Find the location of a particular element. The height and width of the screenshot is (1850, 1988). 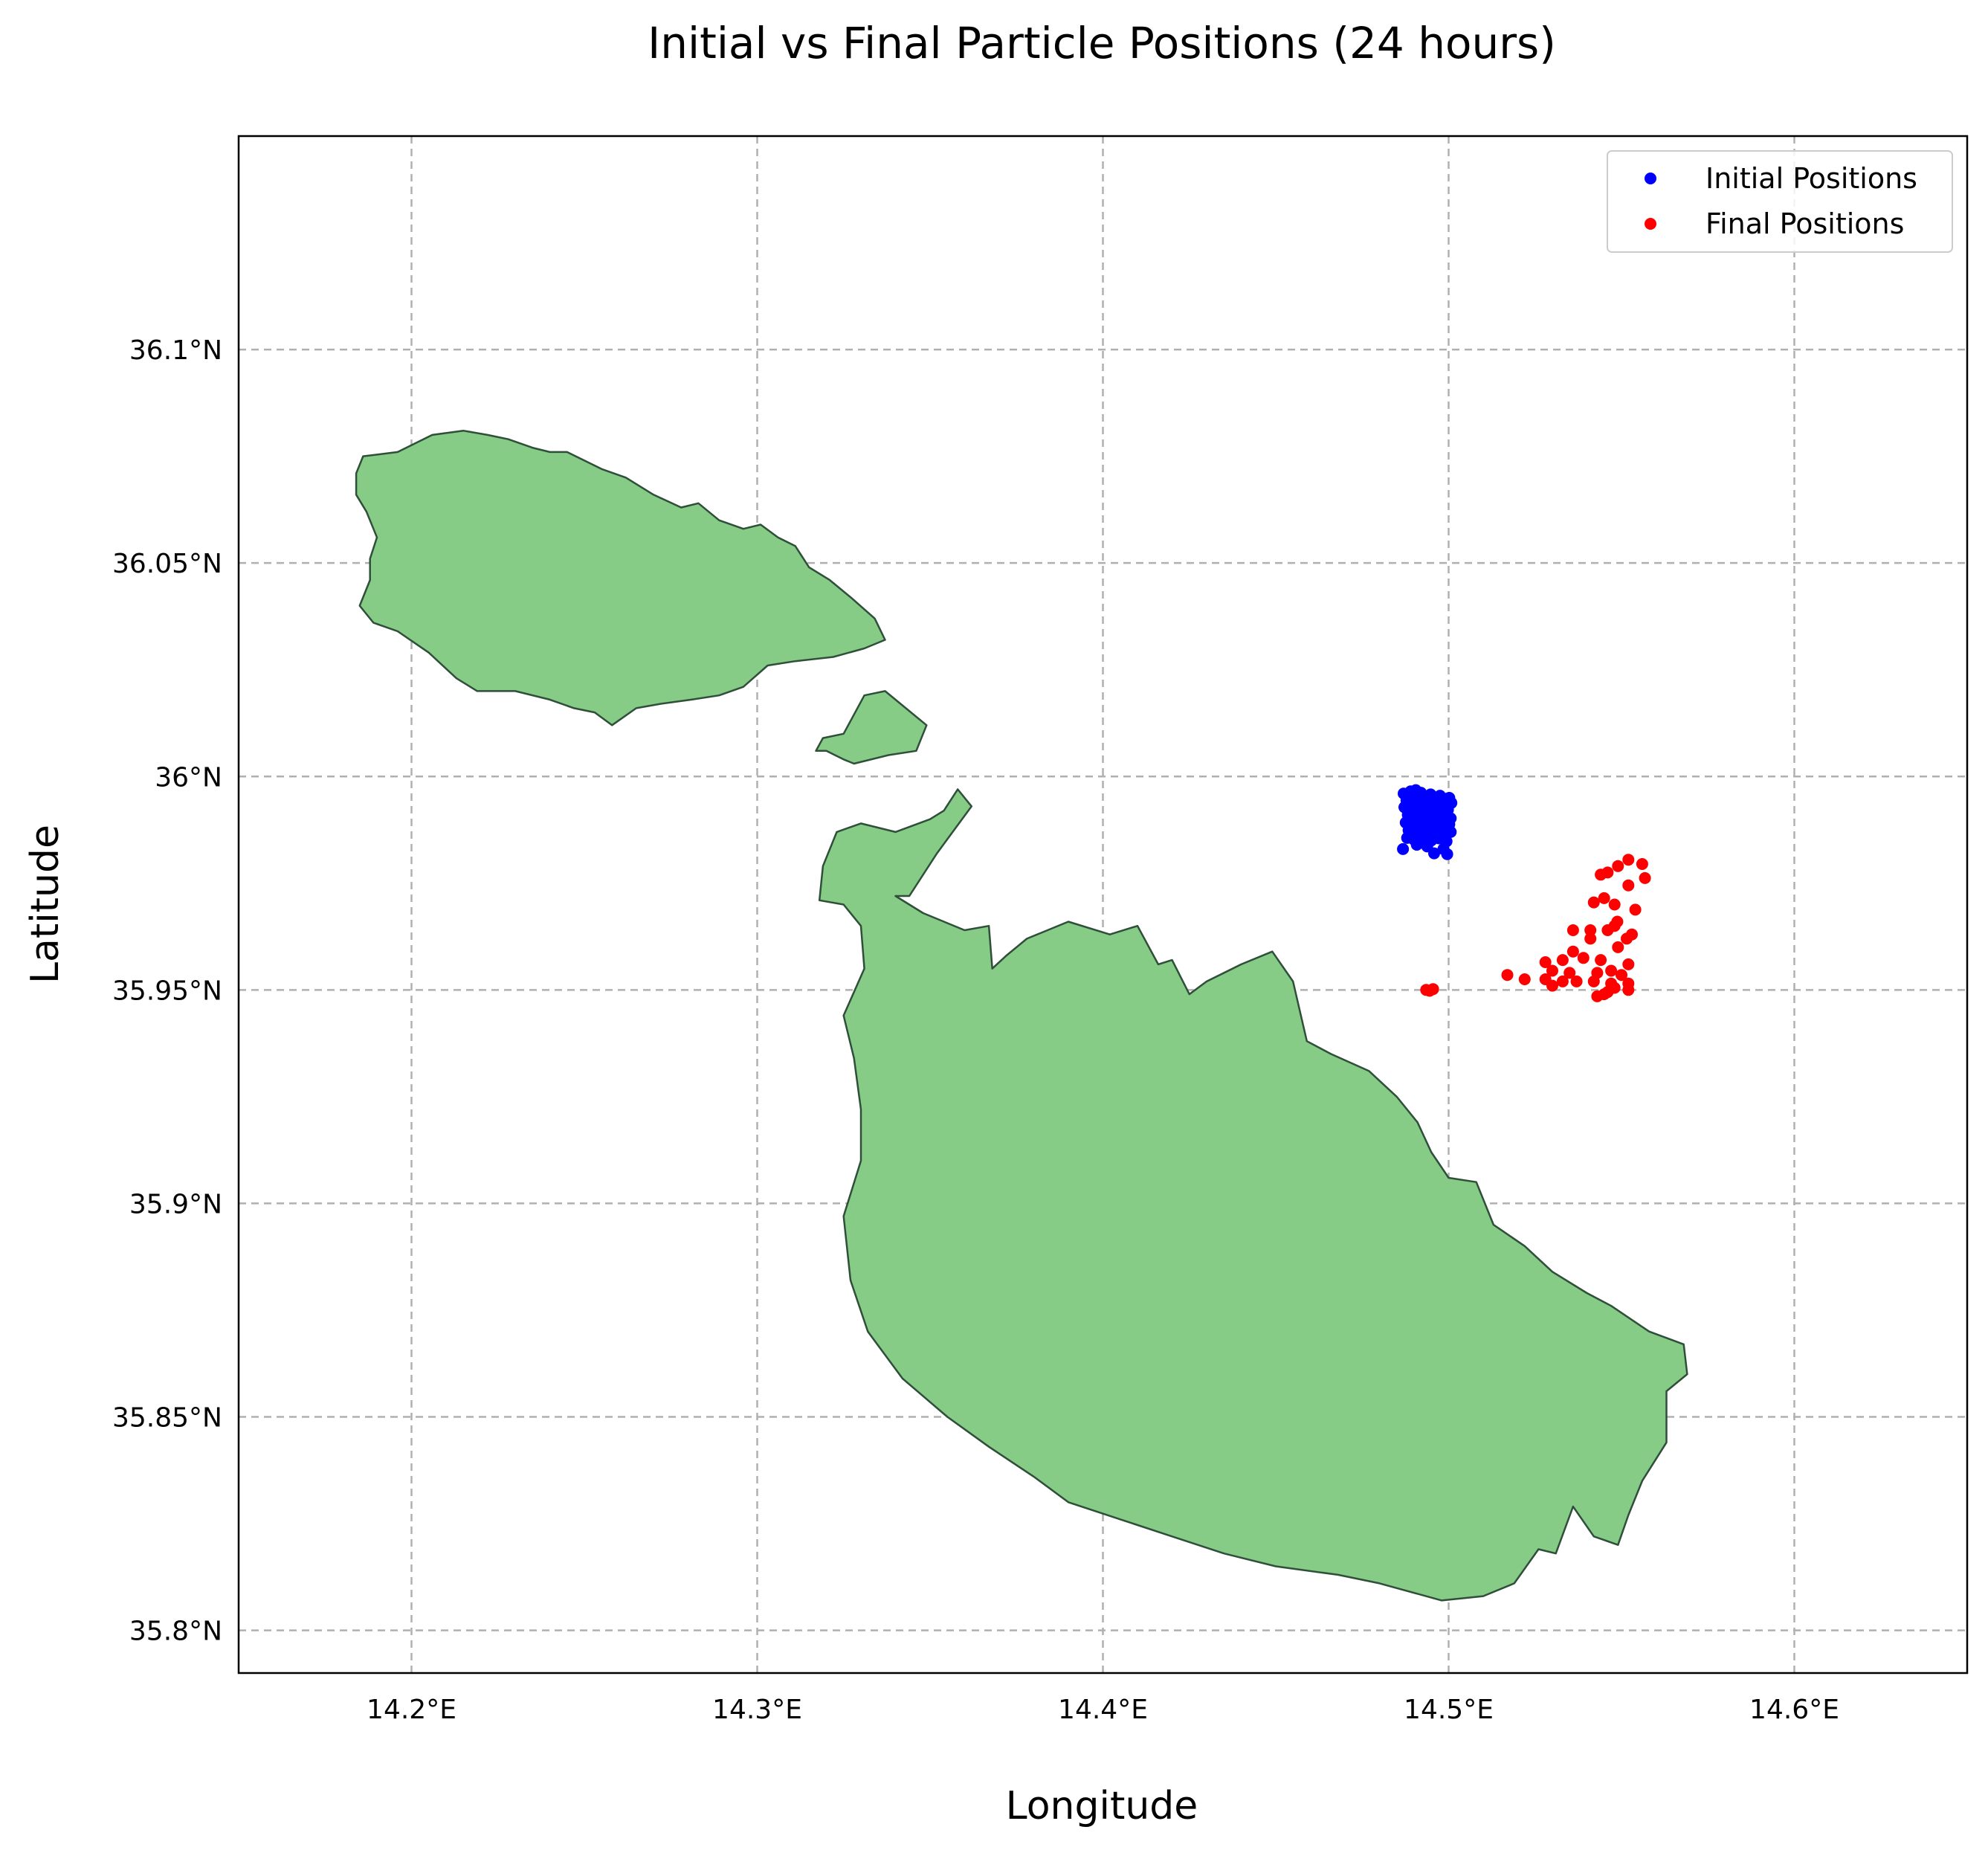

y-tick-label: 35.95°N is located at coordinates (167, 991).